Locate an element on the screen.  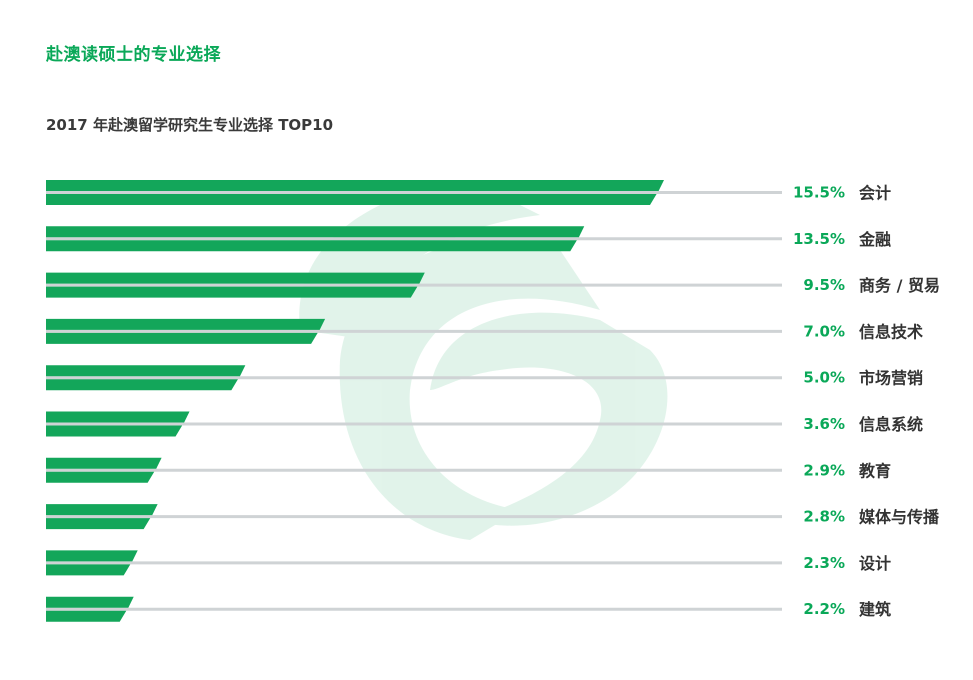
category-label: 金融 is located at coordinates (874, 239).